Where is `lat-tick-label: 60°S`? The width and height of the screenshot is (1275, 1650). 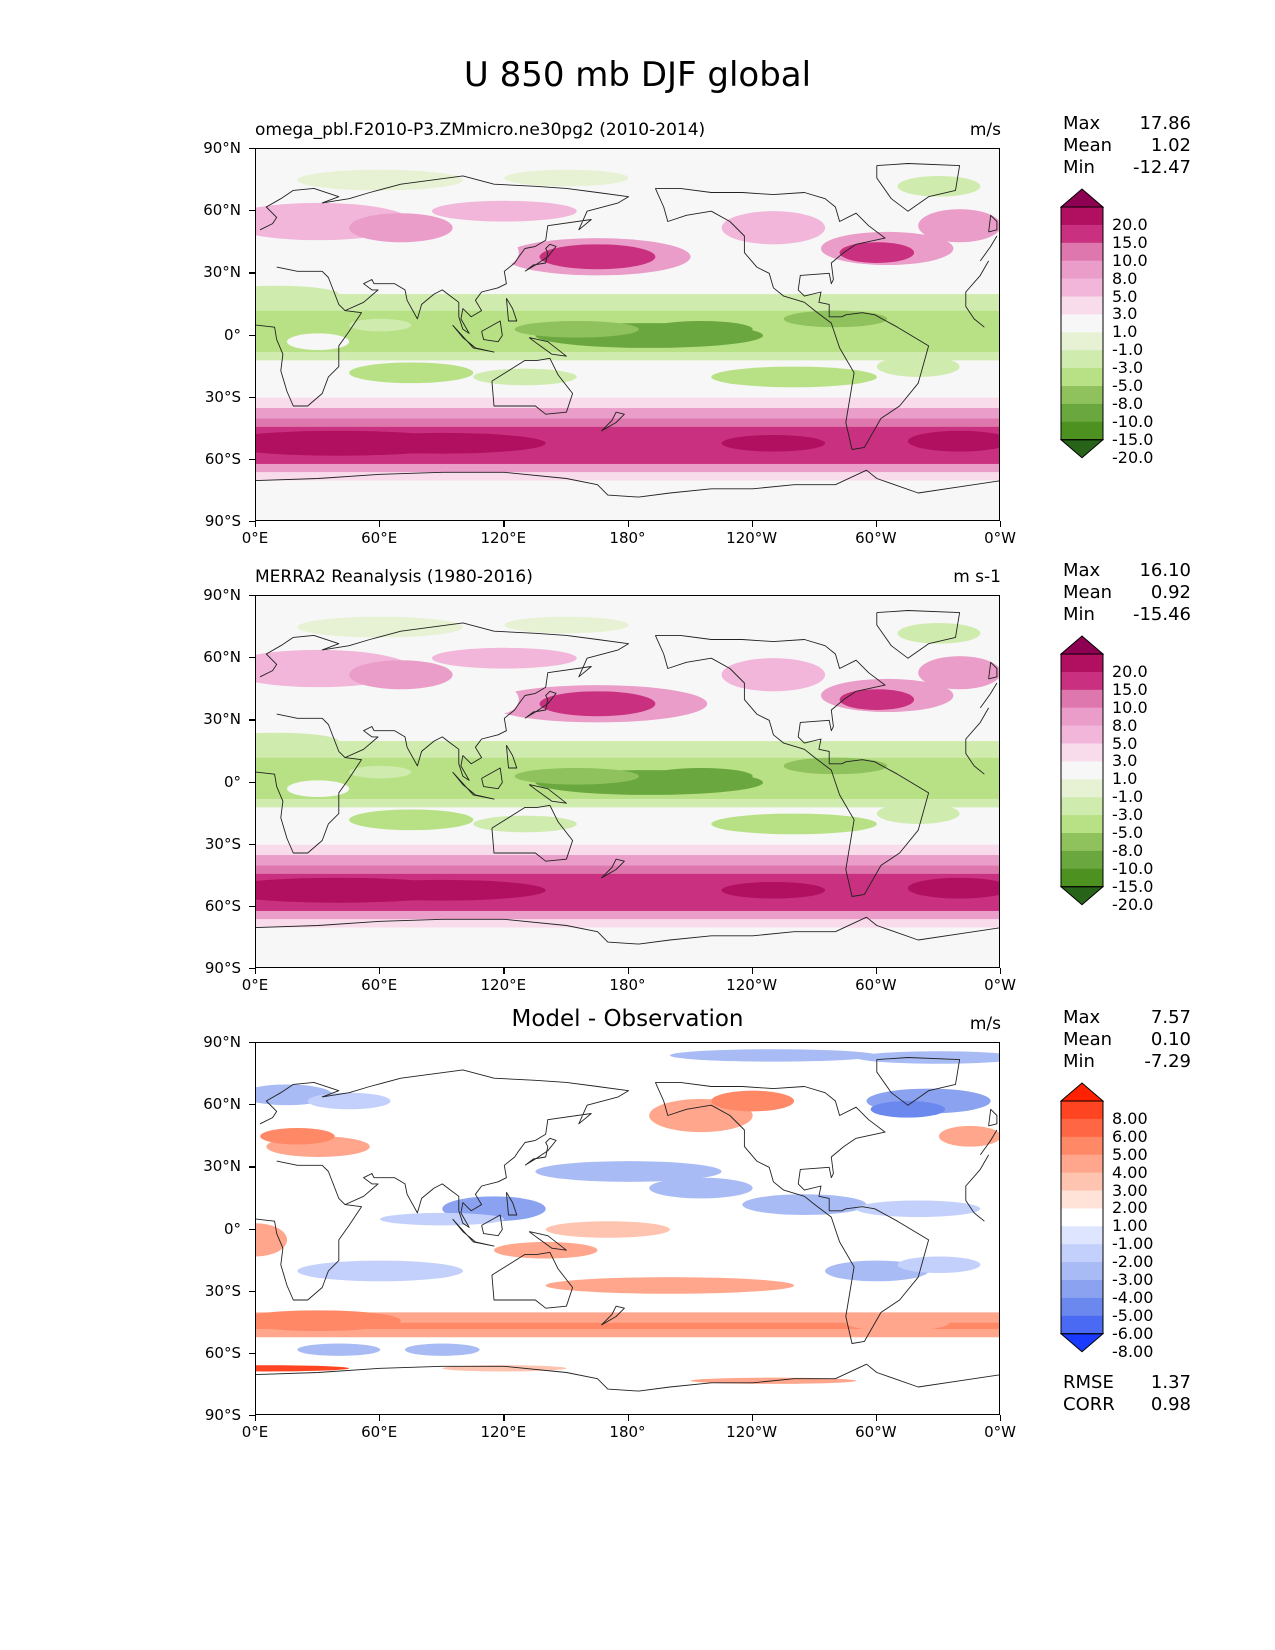 lat-tick-label: 60°S is located at coordinates (222, 1352).